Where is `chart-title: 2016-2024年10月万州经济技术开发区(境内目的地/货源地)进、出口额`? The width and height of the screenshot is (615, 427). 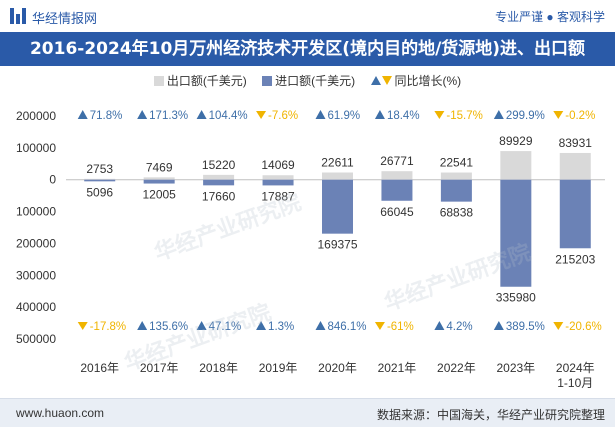 chart-title: 2016-2024年10月万州经济技术开发区(境内目的地/货源地)进、出口额 is located at coordinates (307, 49).